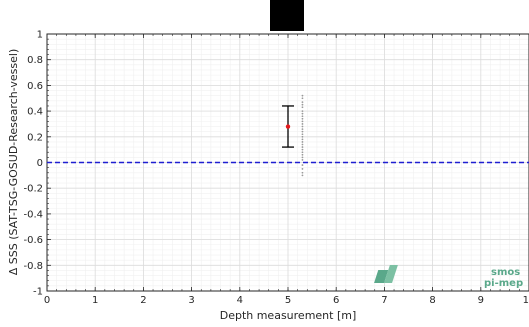 Image resolution: width=529 pixels, height=327 pixels. Describe the element at coordinates (288, 126) in the screenshot. I see `mean-point` at that location.